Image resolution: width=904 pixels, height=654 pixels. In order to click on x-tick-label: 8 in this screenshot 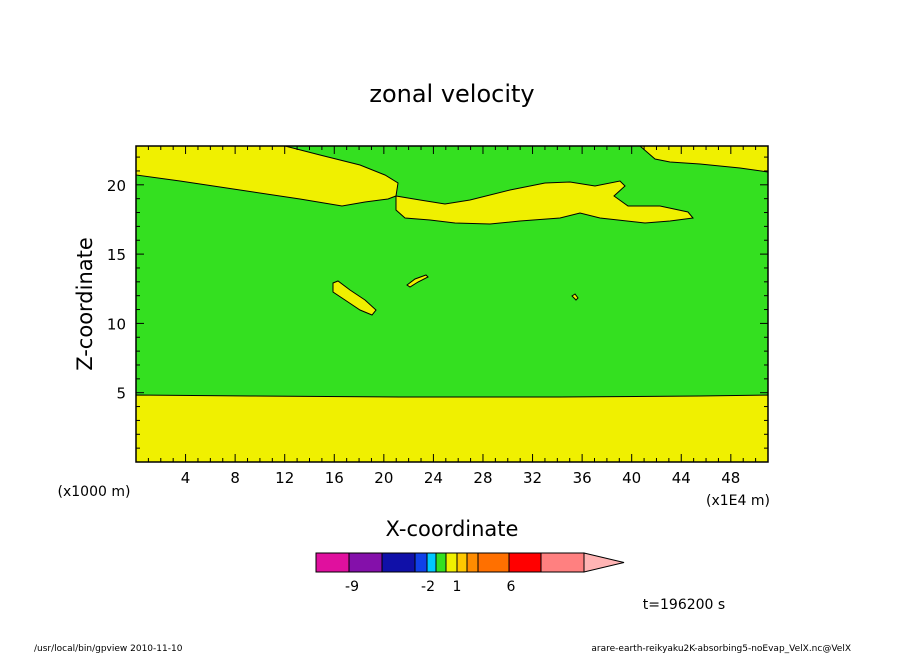, I will do `click(235, 478)`.